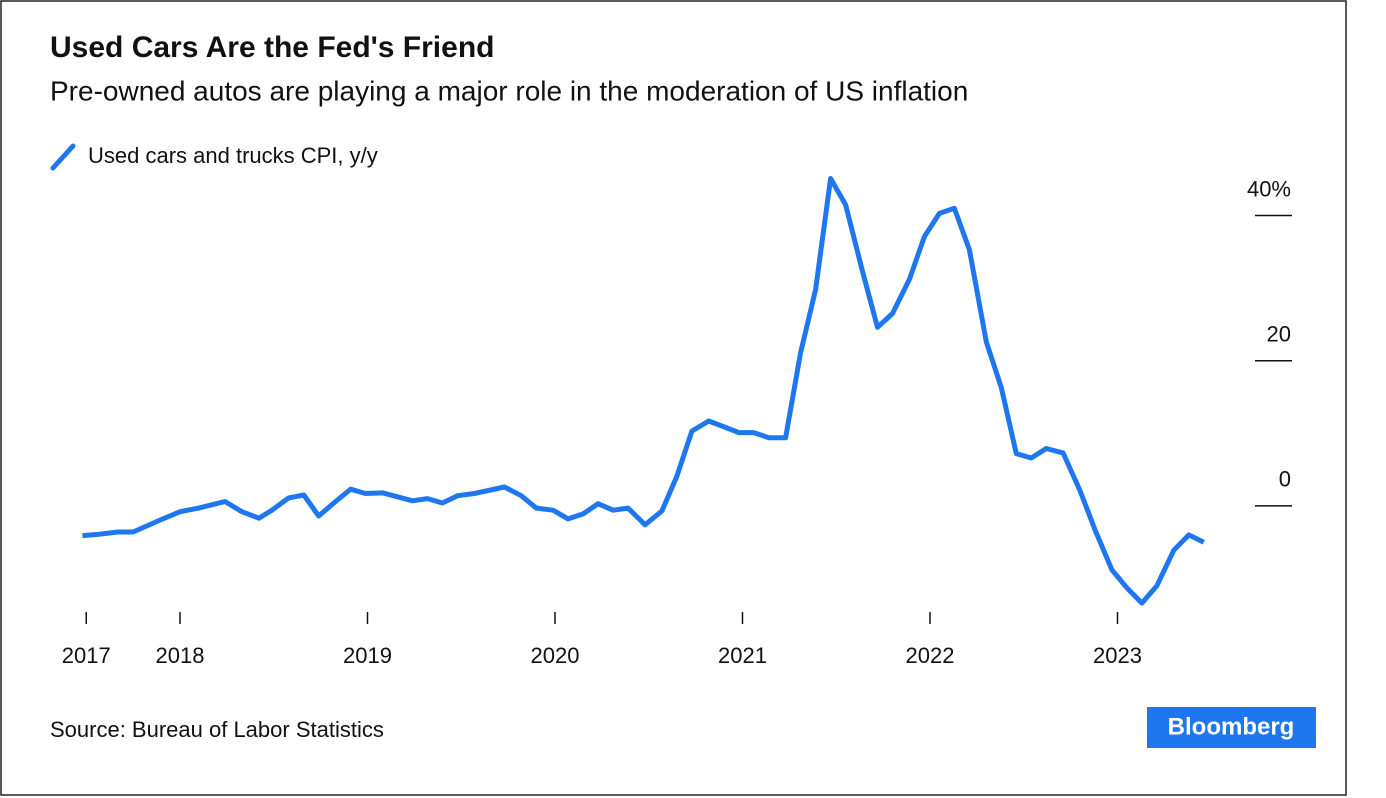 The width and height of the screenshot is (1386, 798). Describe the element at coordinates (217, 729) in the screenshot. I see `source: Source: Bureau of Labor Statistics` at that location.